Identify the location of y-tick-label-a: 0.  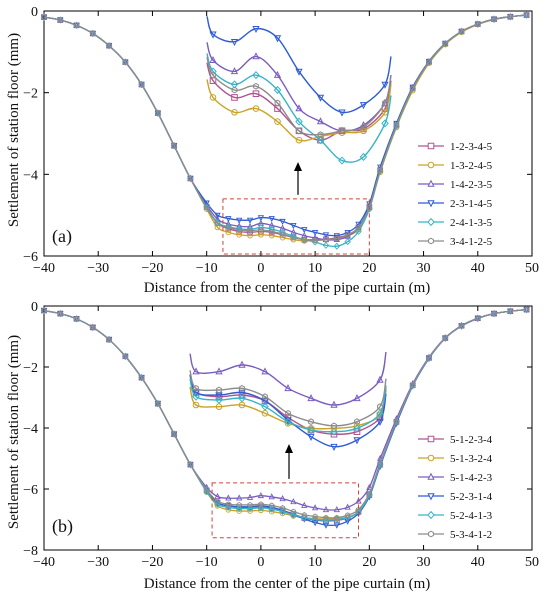
(34, 12).